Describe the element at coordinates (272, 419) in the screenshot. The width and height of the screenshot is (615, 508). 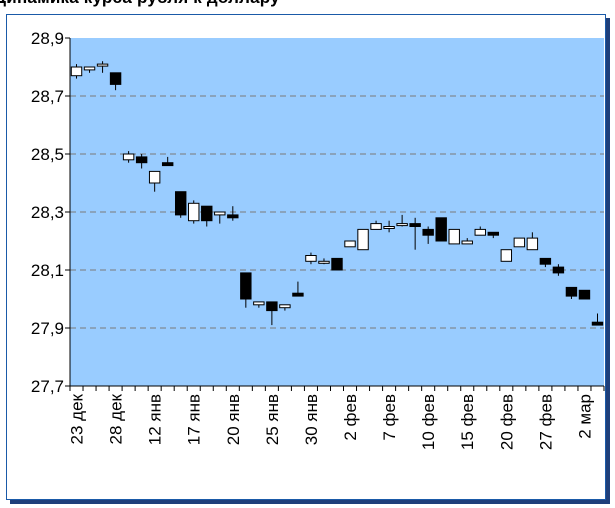
I see `x-tick-label: 25 янв` at that location.